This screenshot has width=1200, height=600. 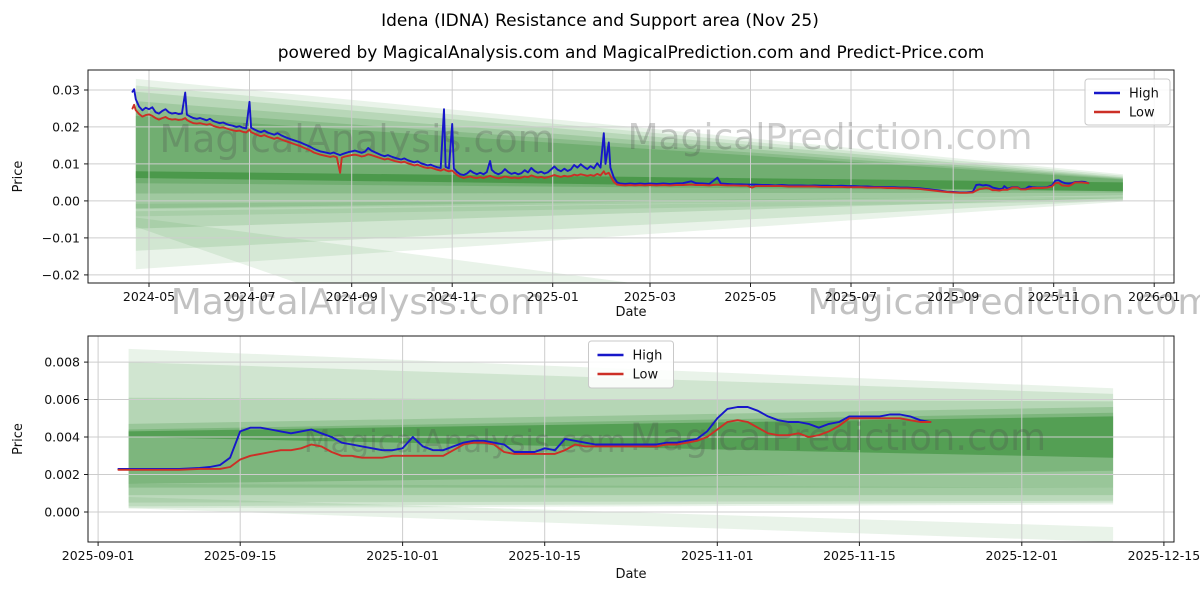 What do you see at coordinates (717, 555) in the screenshot?
I see `x-tick-label: 2025-11-01` at bounding box center [717, 555].